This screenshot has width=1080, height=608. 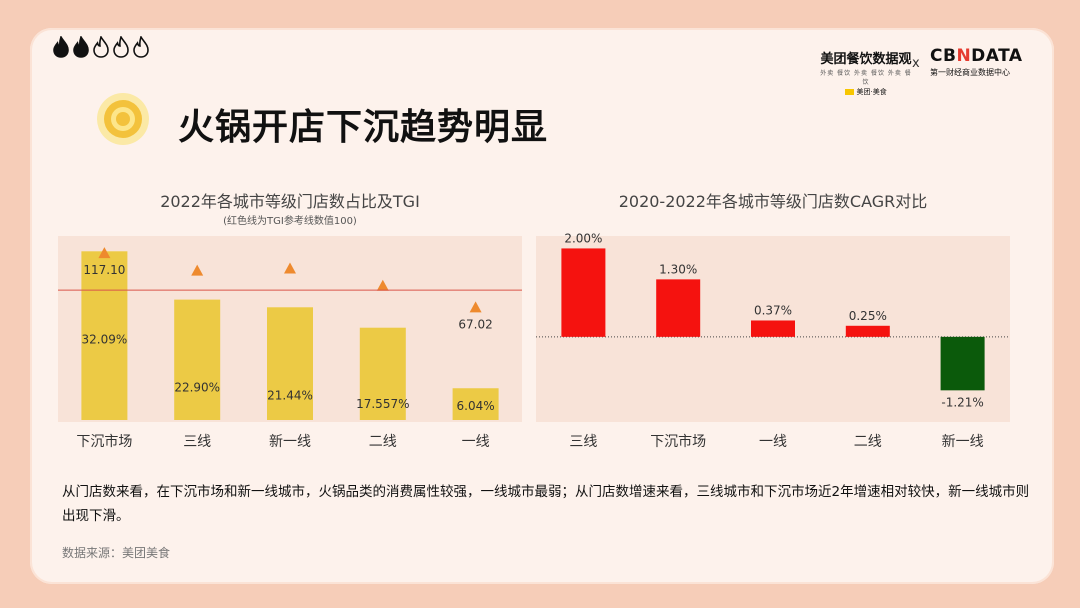 What do you see at coordinates (773, 201) in the screenshot?
I see `chart2-title: 2020-2022年各城市等级门店数CAGR对比` at bounding box center [773, 201].